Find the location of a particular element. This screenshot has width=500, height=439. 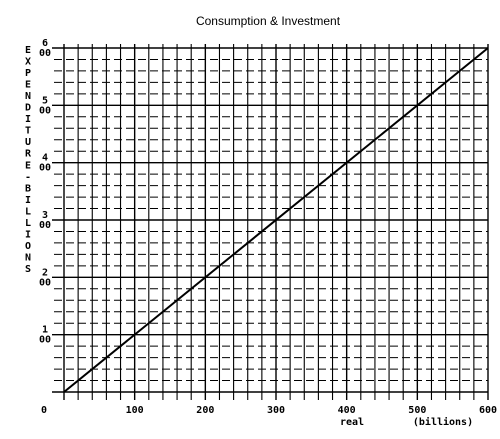

y-axis-label-char: R is located at coordinates (28, 154).